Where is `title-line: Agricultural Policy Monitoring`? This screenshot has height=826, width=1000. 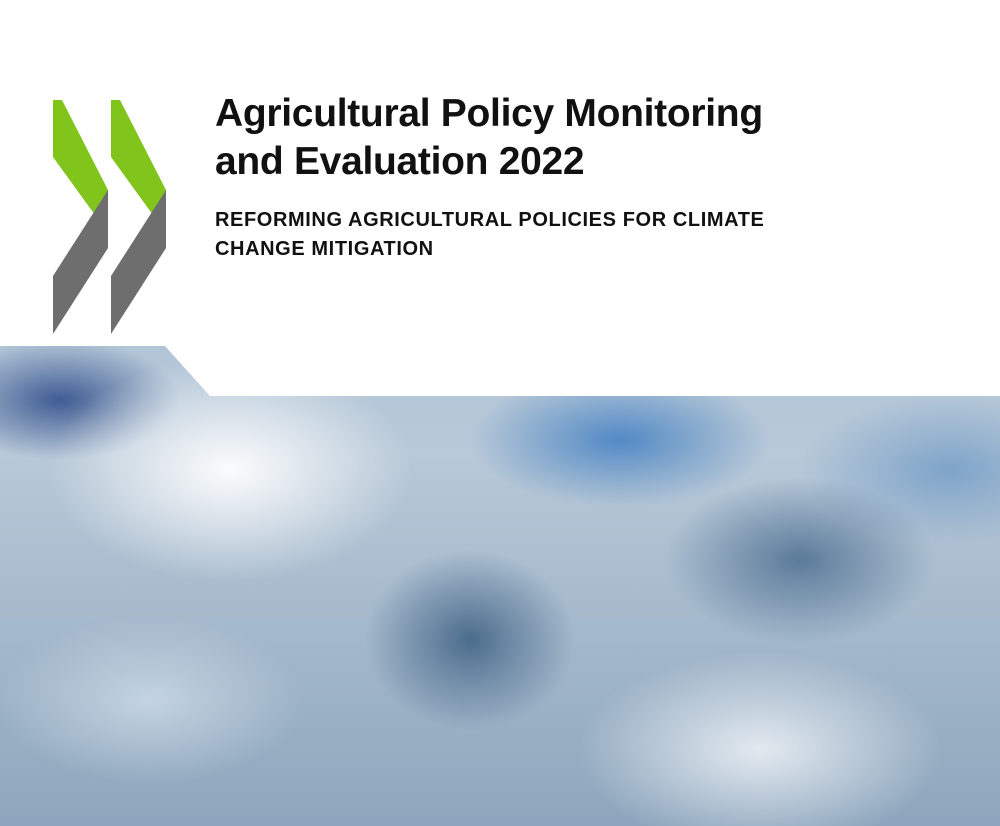 title-line: Agricultural Policy Monitoring is located at coordinates (489, 113).